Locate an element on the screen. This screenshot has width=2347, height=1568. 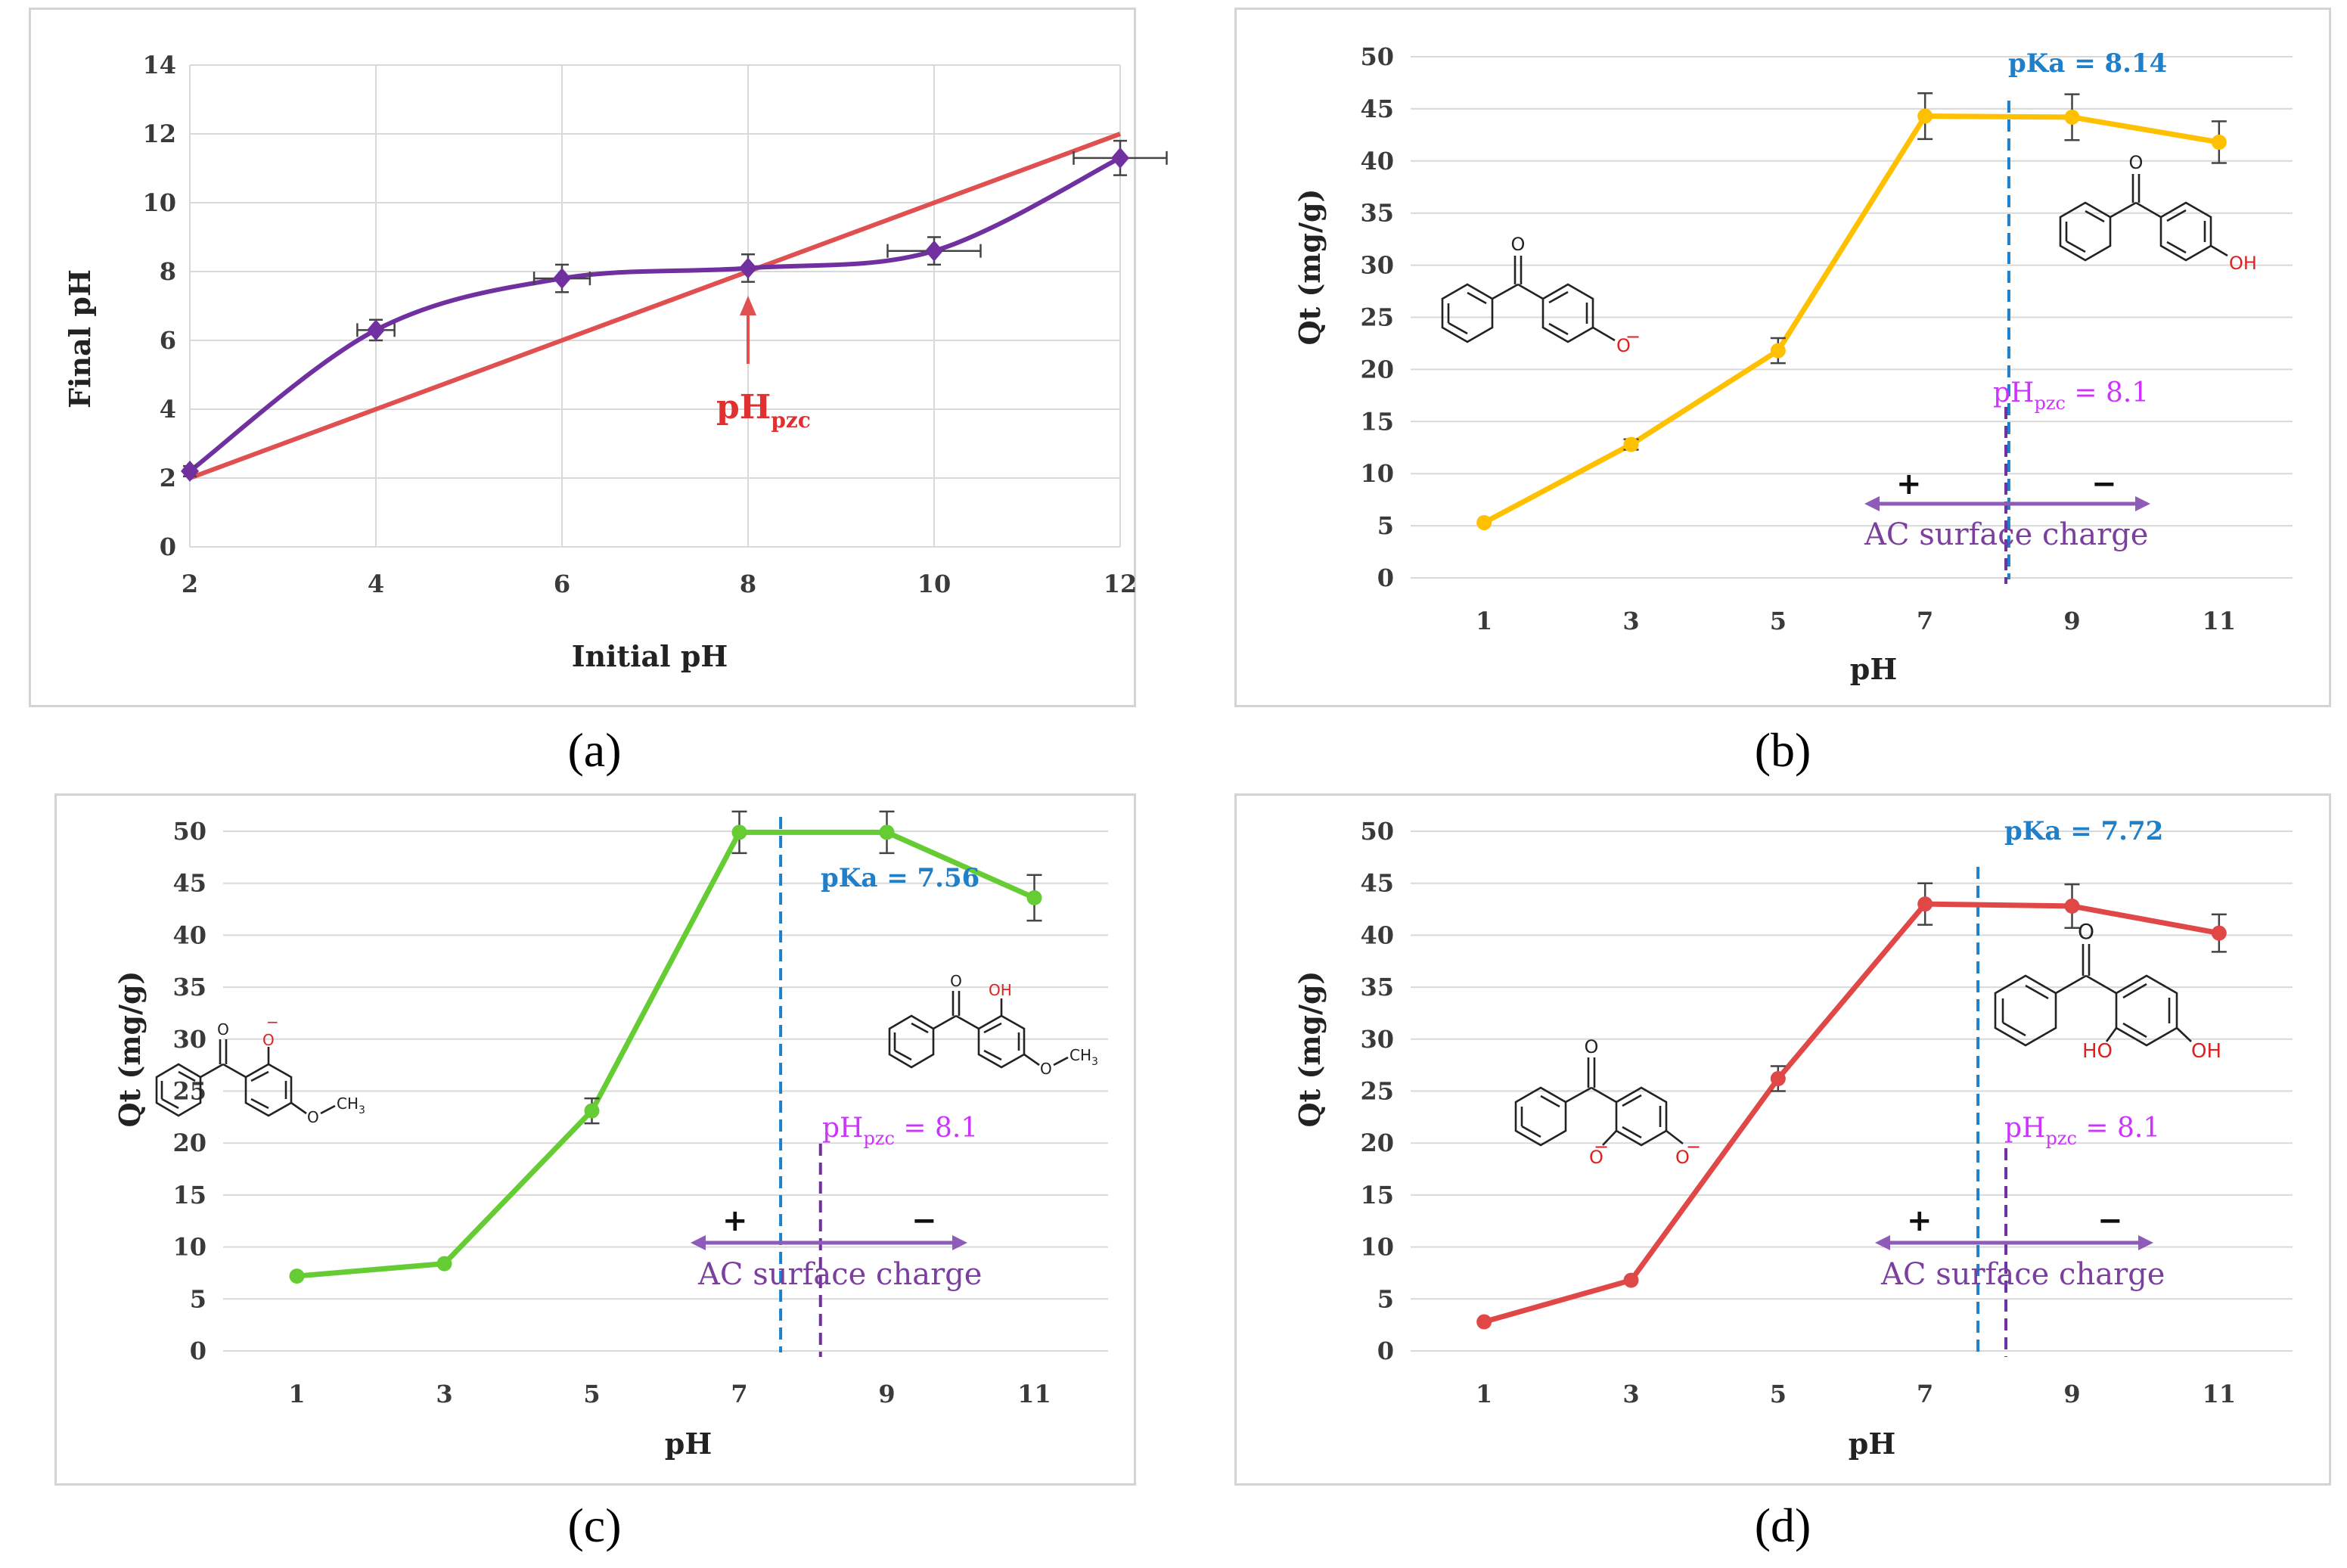
y-tick-label: 4 is located at coordinates (168, 410).